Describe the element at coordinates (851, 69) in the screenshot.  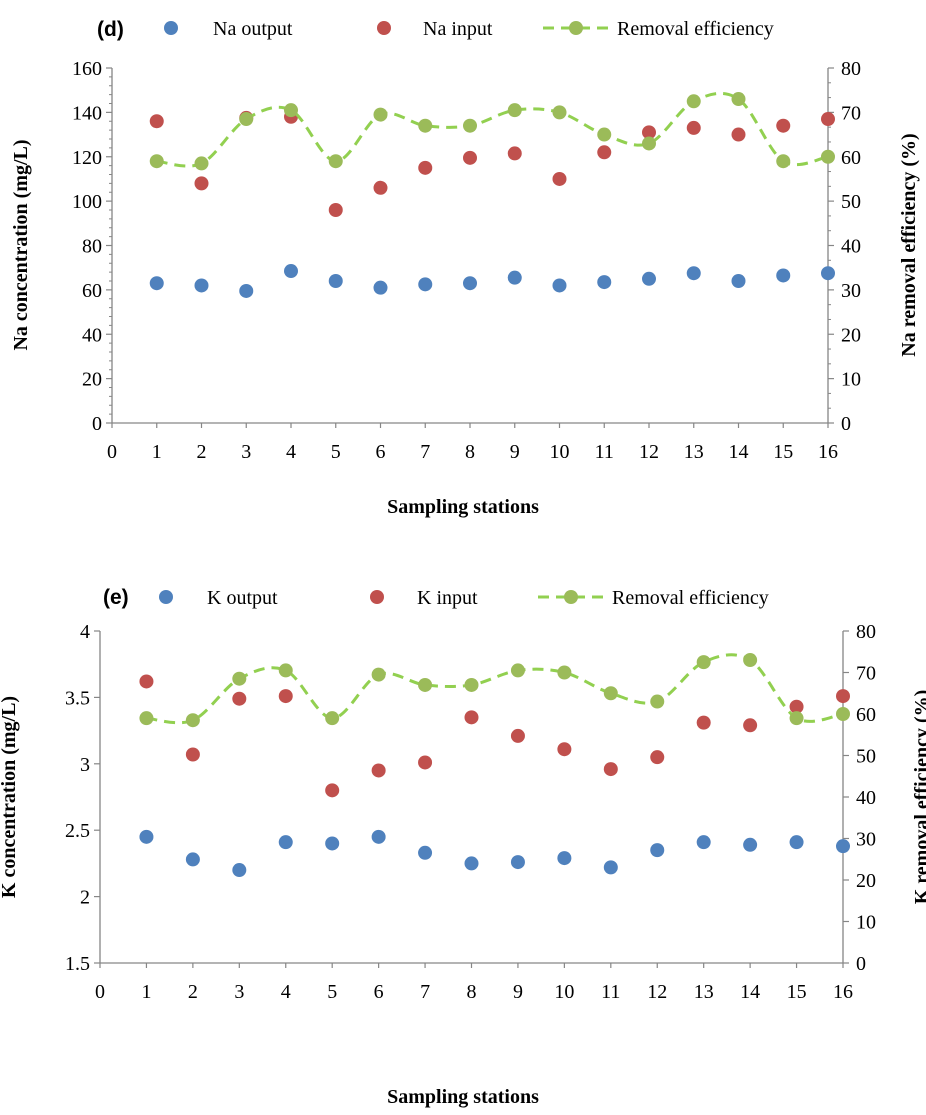
I see `y-tick-label-right-d: 80` at that location.